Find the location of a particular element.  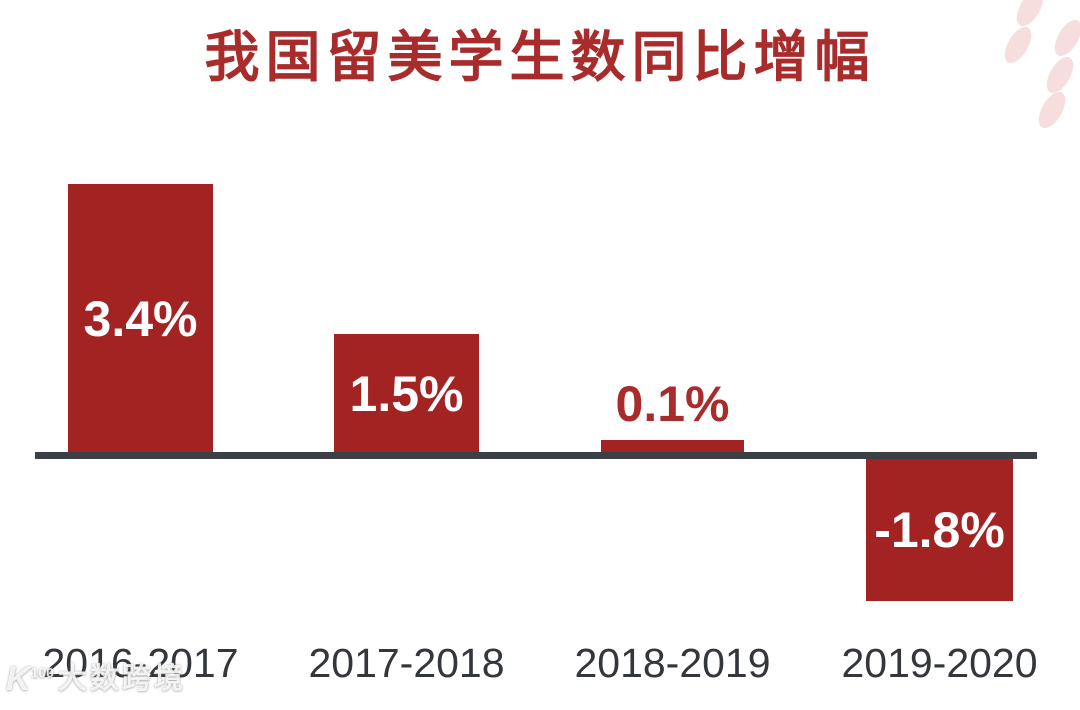

bar-2019-2020: -1.8% is located at coordinates (939, 530).